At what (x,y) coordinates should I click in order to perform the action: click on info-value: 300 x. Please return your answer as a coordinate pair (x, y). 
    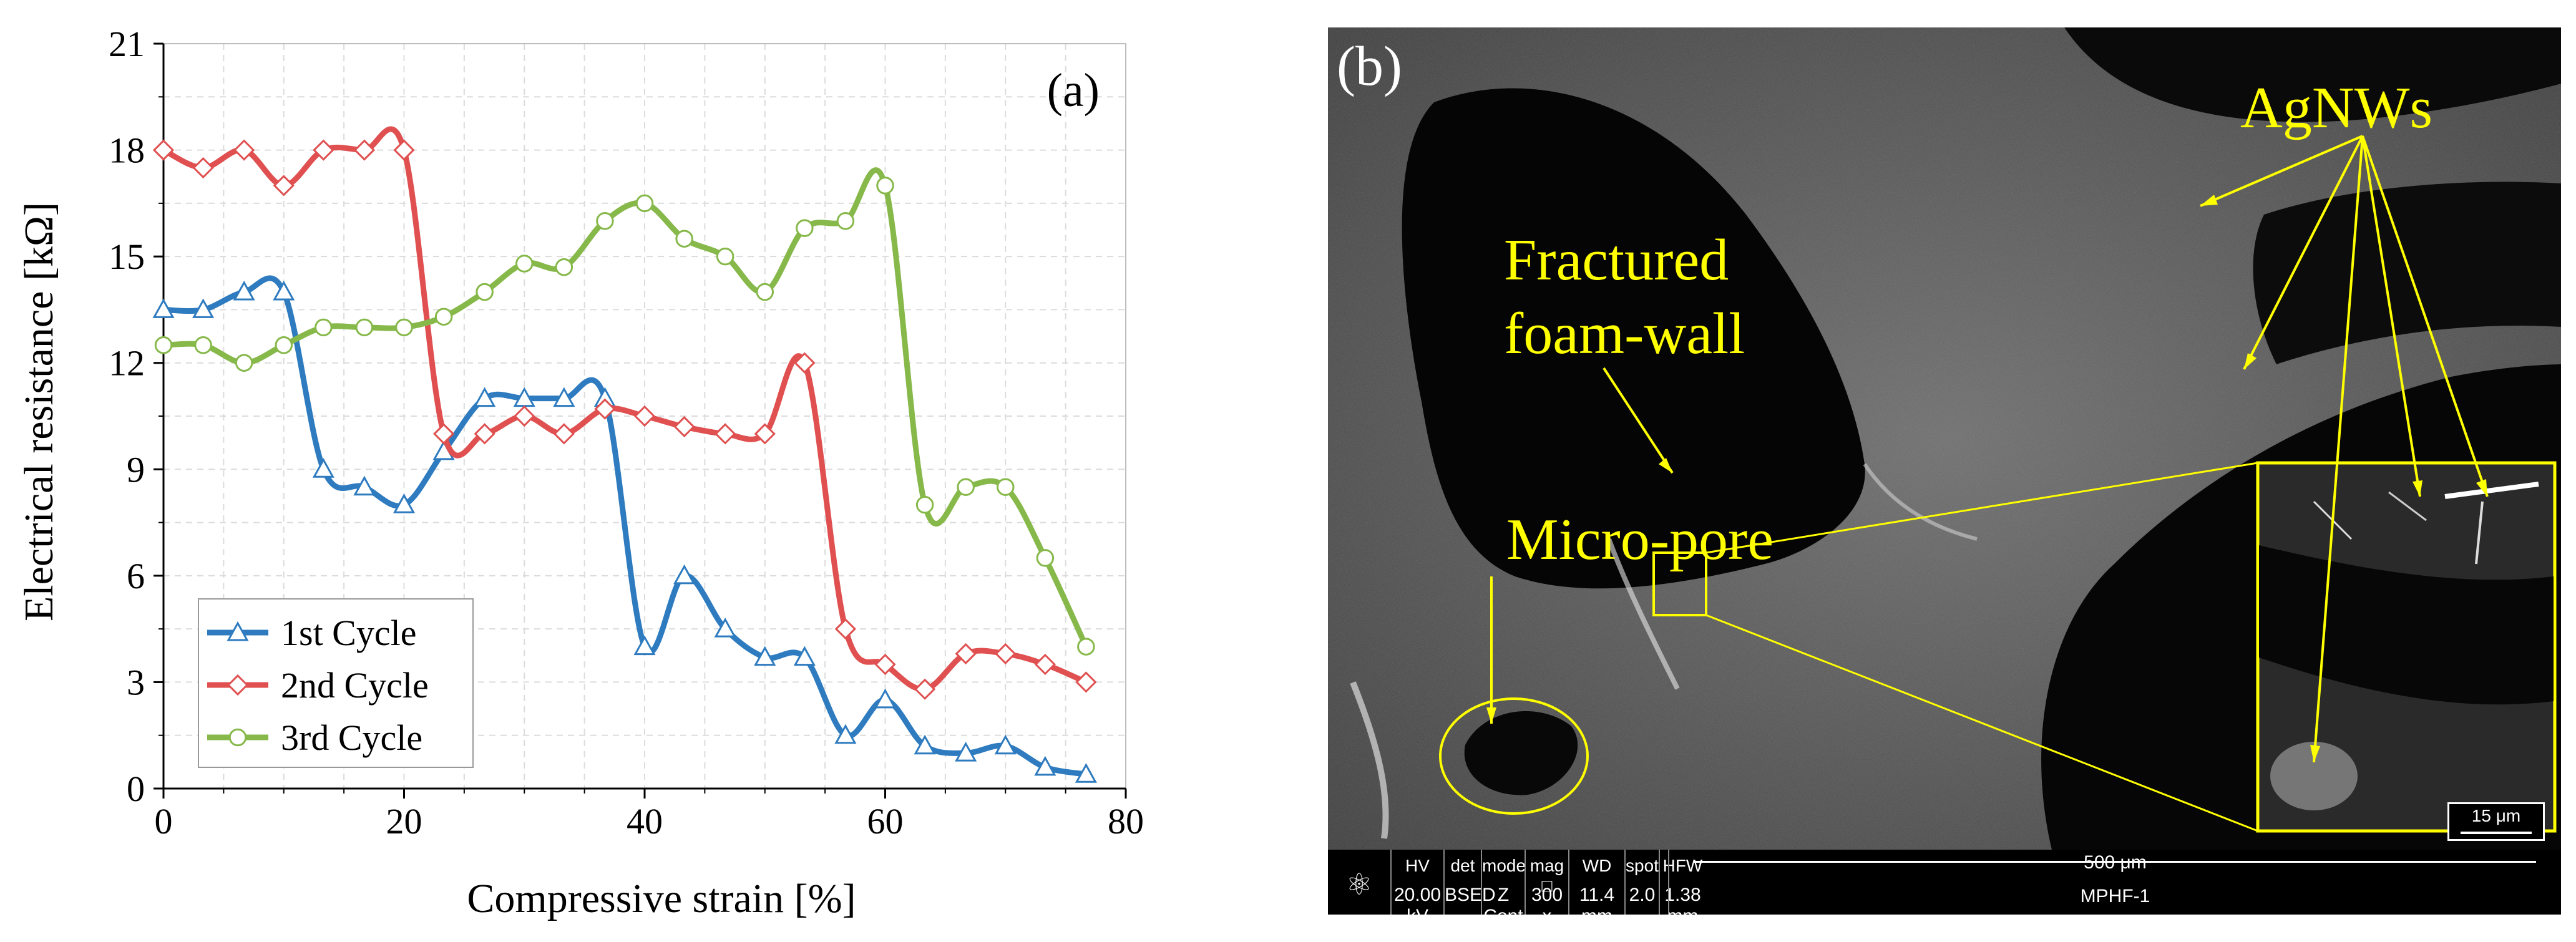
    Looking at the image, I should click on (1547, 900).